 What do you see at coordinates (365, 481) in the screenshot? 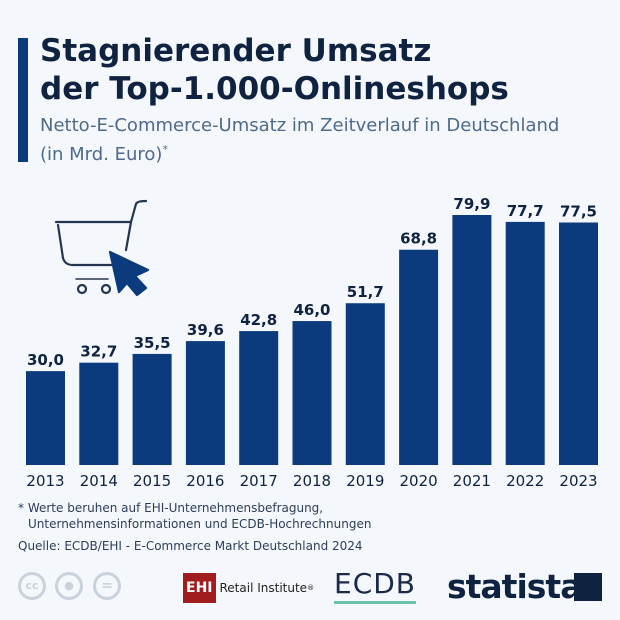
I see `x-tick-2019: 2019` at bounding box center [365, 481].